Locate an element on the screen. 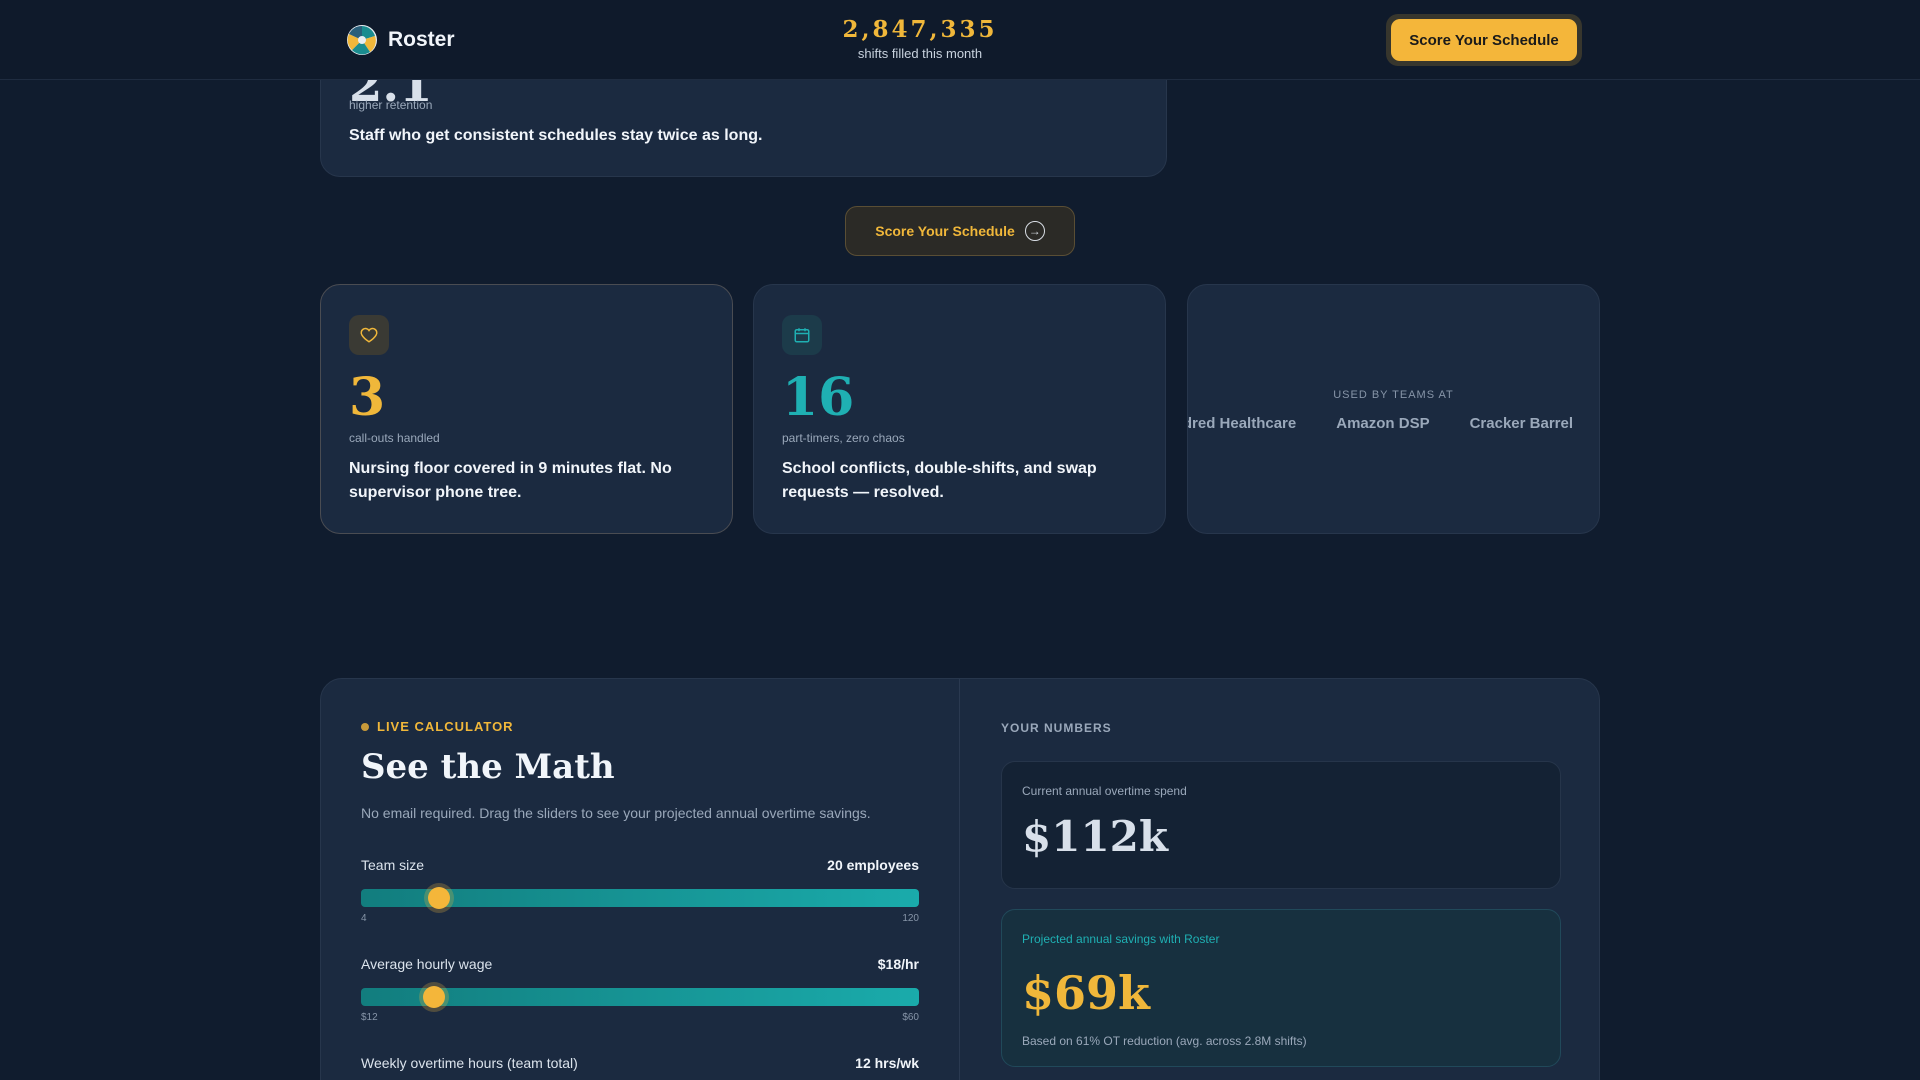  stat-label: part-timers, zero chaos is located at coordinates (843, 438).